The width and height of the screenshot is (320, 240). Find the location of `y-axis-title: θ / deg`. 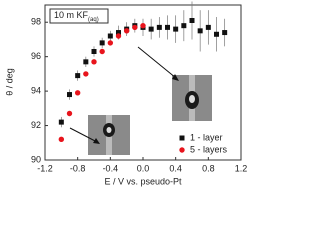

y-axis-title: θ / deg is located at coordinates (9, 82).